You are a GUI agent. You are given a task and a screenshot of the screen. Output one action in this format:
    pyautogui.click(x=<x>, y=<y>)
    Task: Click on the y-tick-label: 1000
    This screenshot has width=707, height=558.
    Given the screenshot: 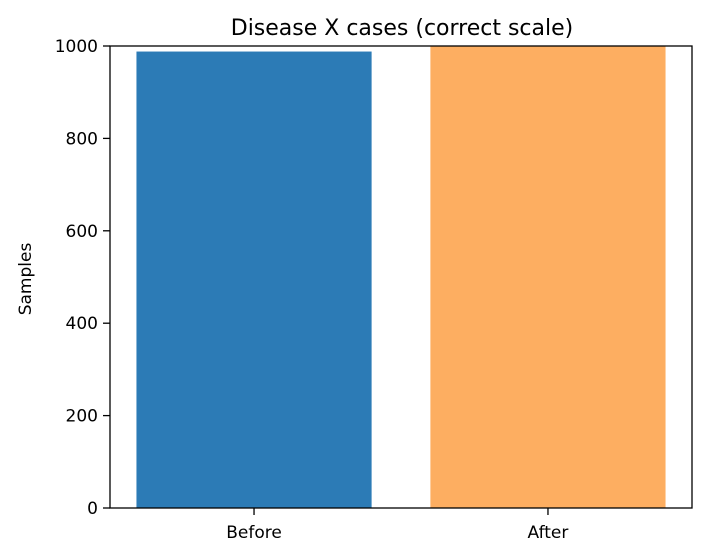 What is the action you would take?
    pyautogui.click(x=76, y=47)
    